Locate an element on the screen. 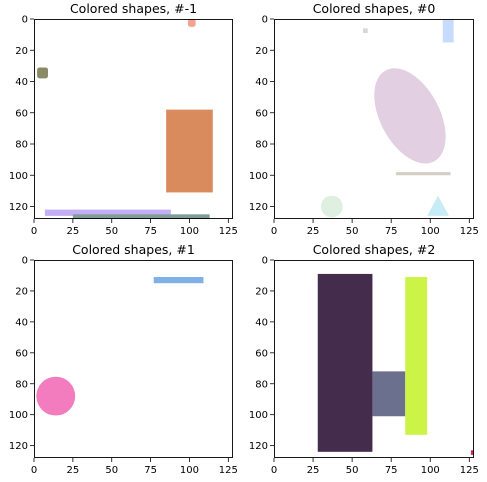 The height and width of the screenshot is (482, 487). panel-title: Colored shapes, #-1 is located at coordinates (133, 8).